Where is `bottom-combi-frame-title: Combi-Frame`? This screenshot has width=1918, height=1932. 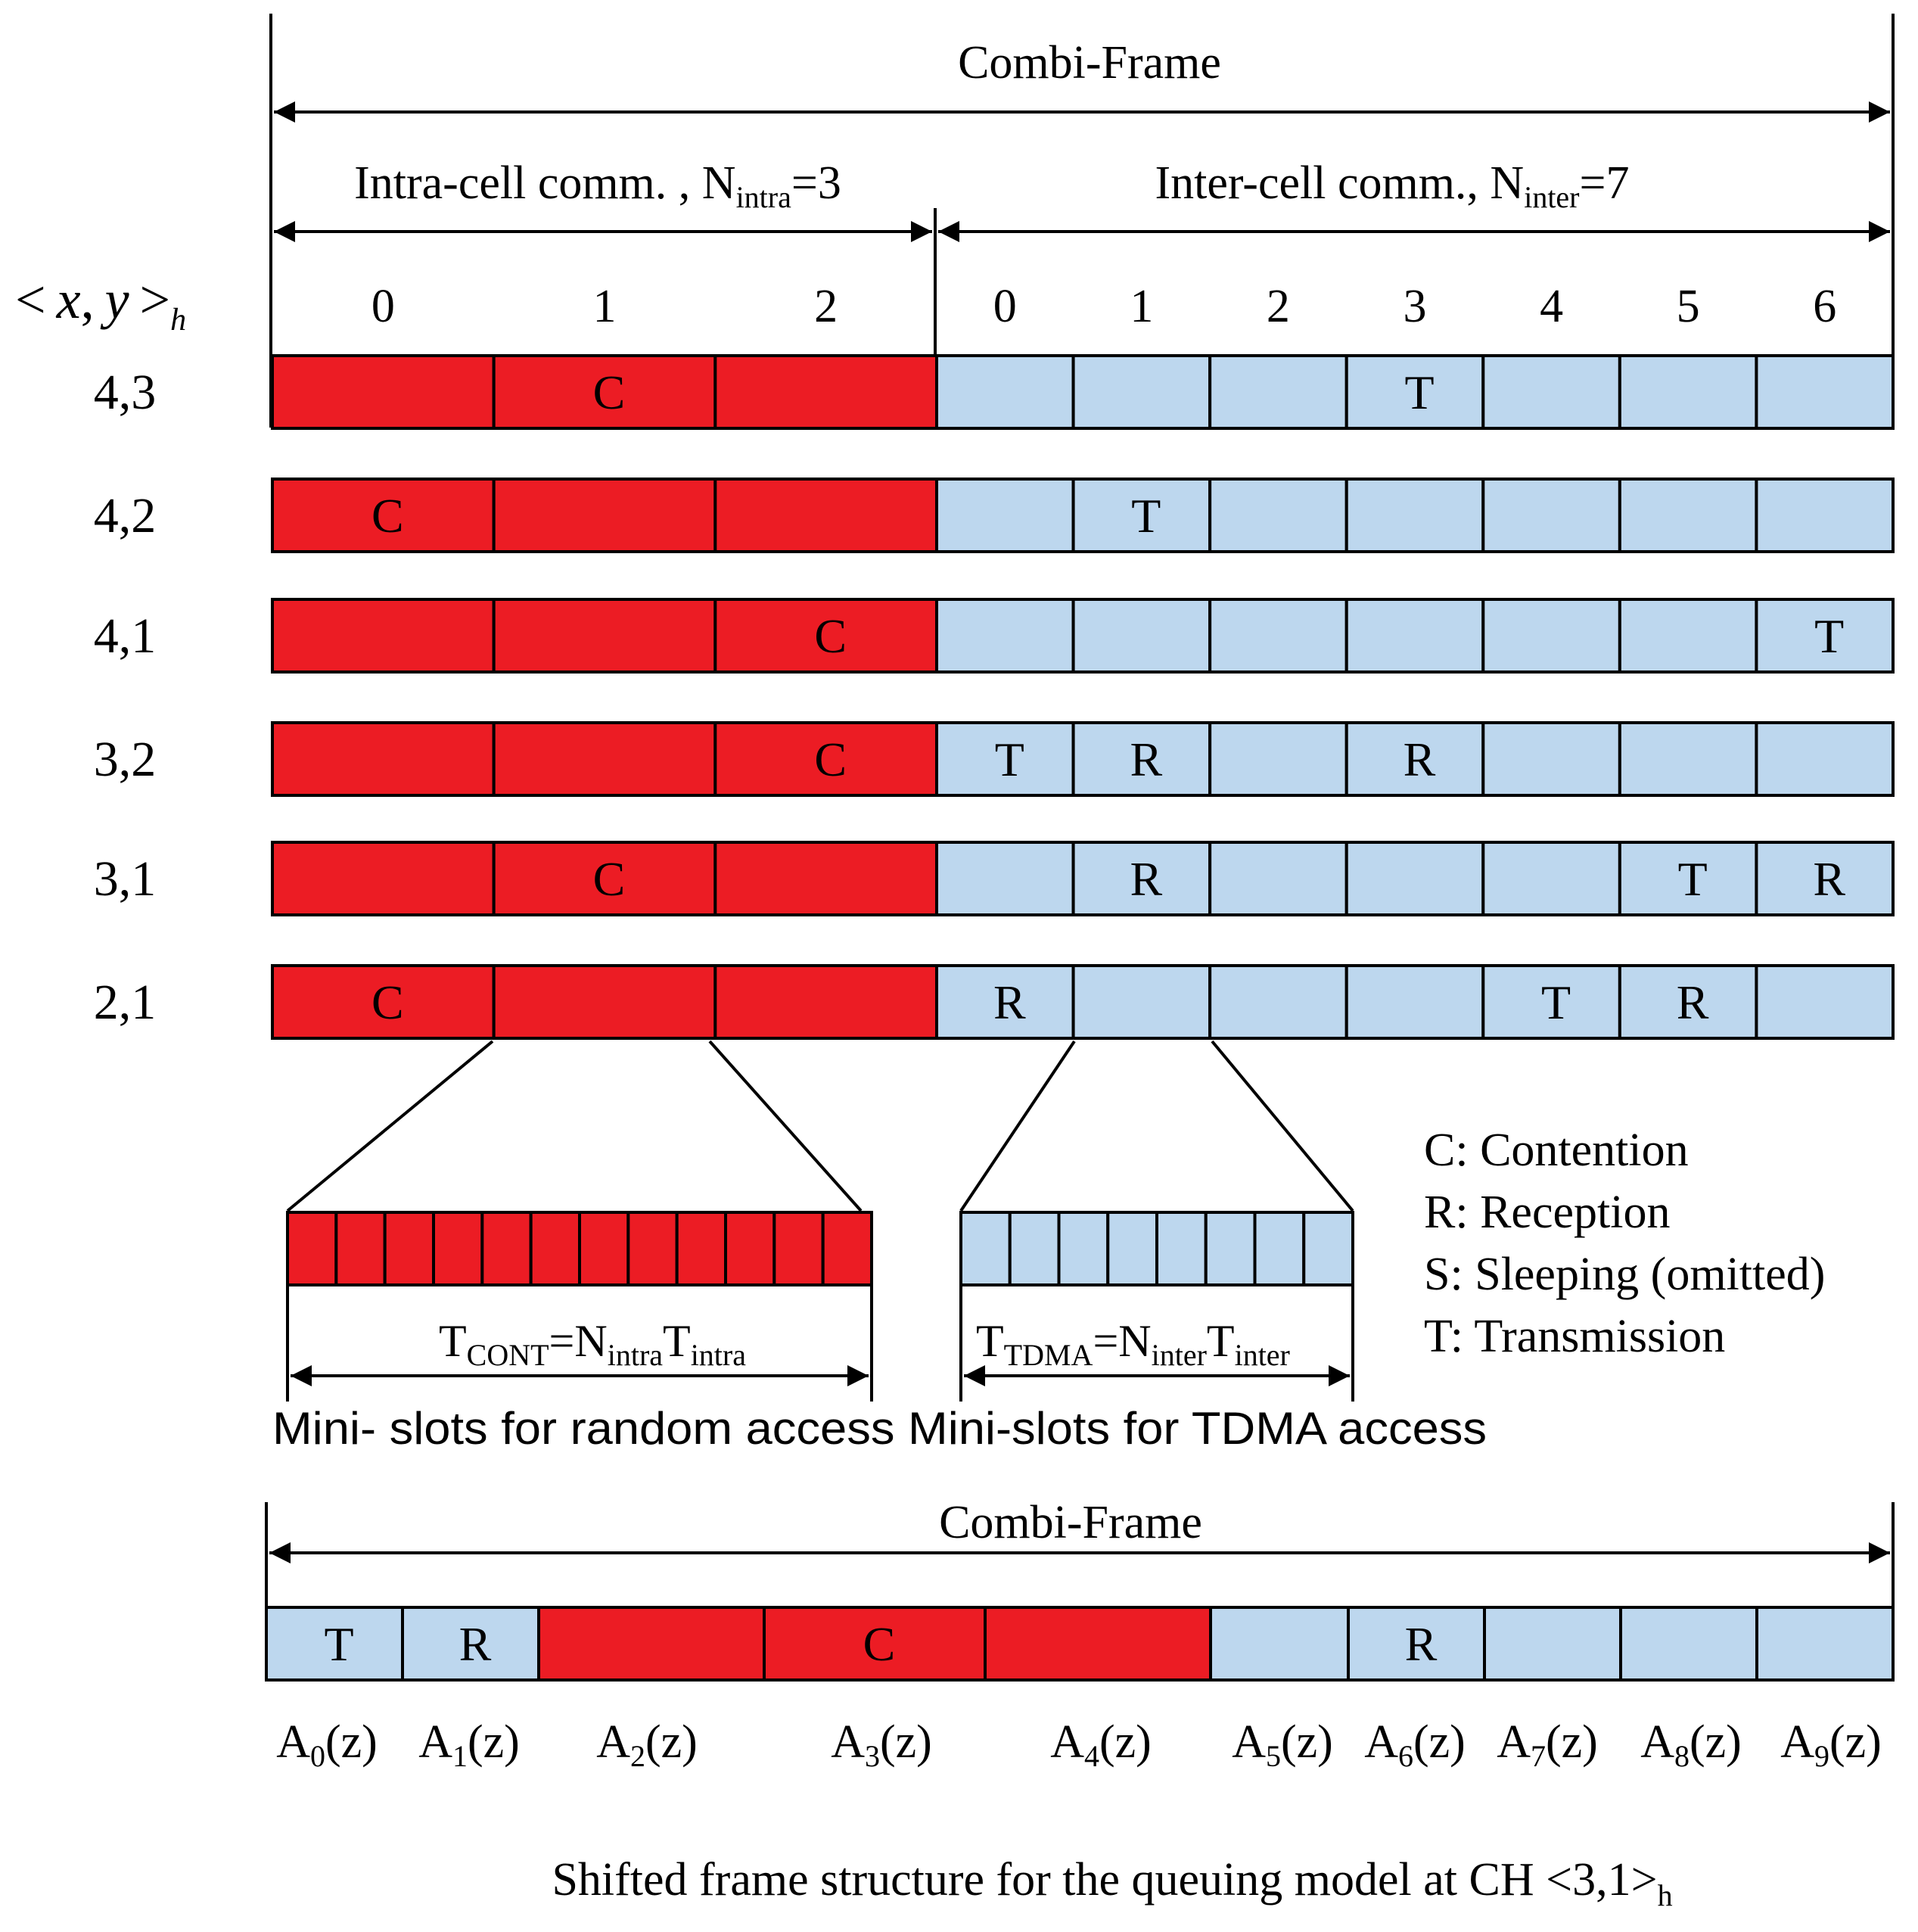 bottom-combi-frame-title: Combi-Frame is located at coordinates (1070, 1522).